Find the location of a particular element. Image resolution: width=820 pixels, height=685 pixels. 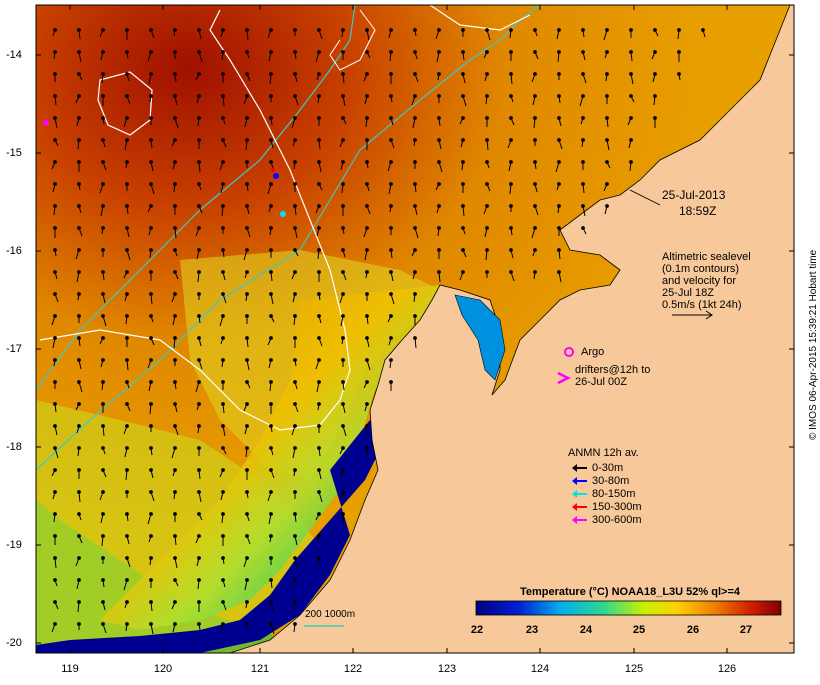

isobath-label: 200 1000m is located at coordinates (330, 614).